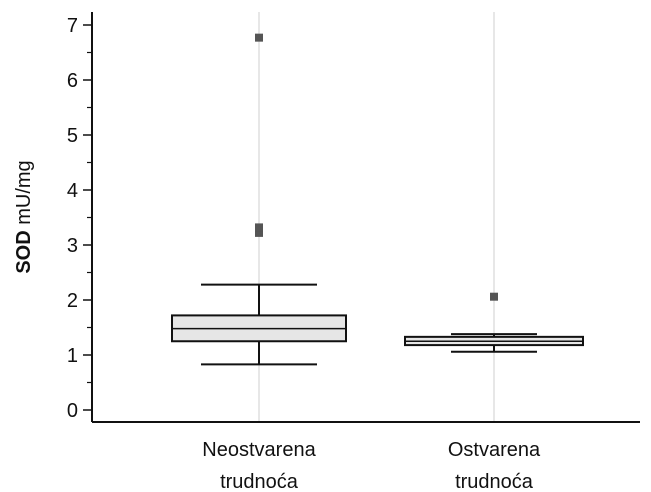  I want to click on category-label-2-line-2: trudnoća, so click(494, 481).